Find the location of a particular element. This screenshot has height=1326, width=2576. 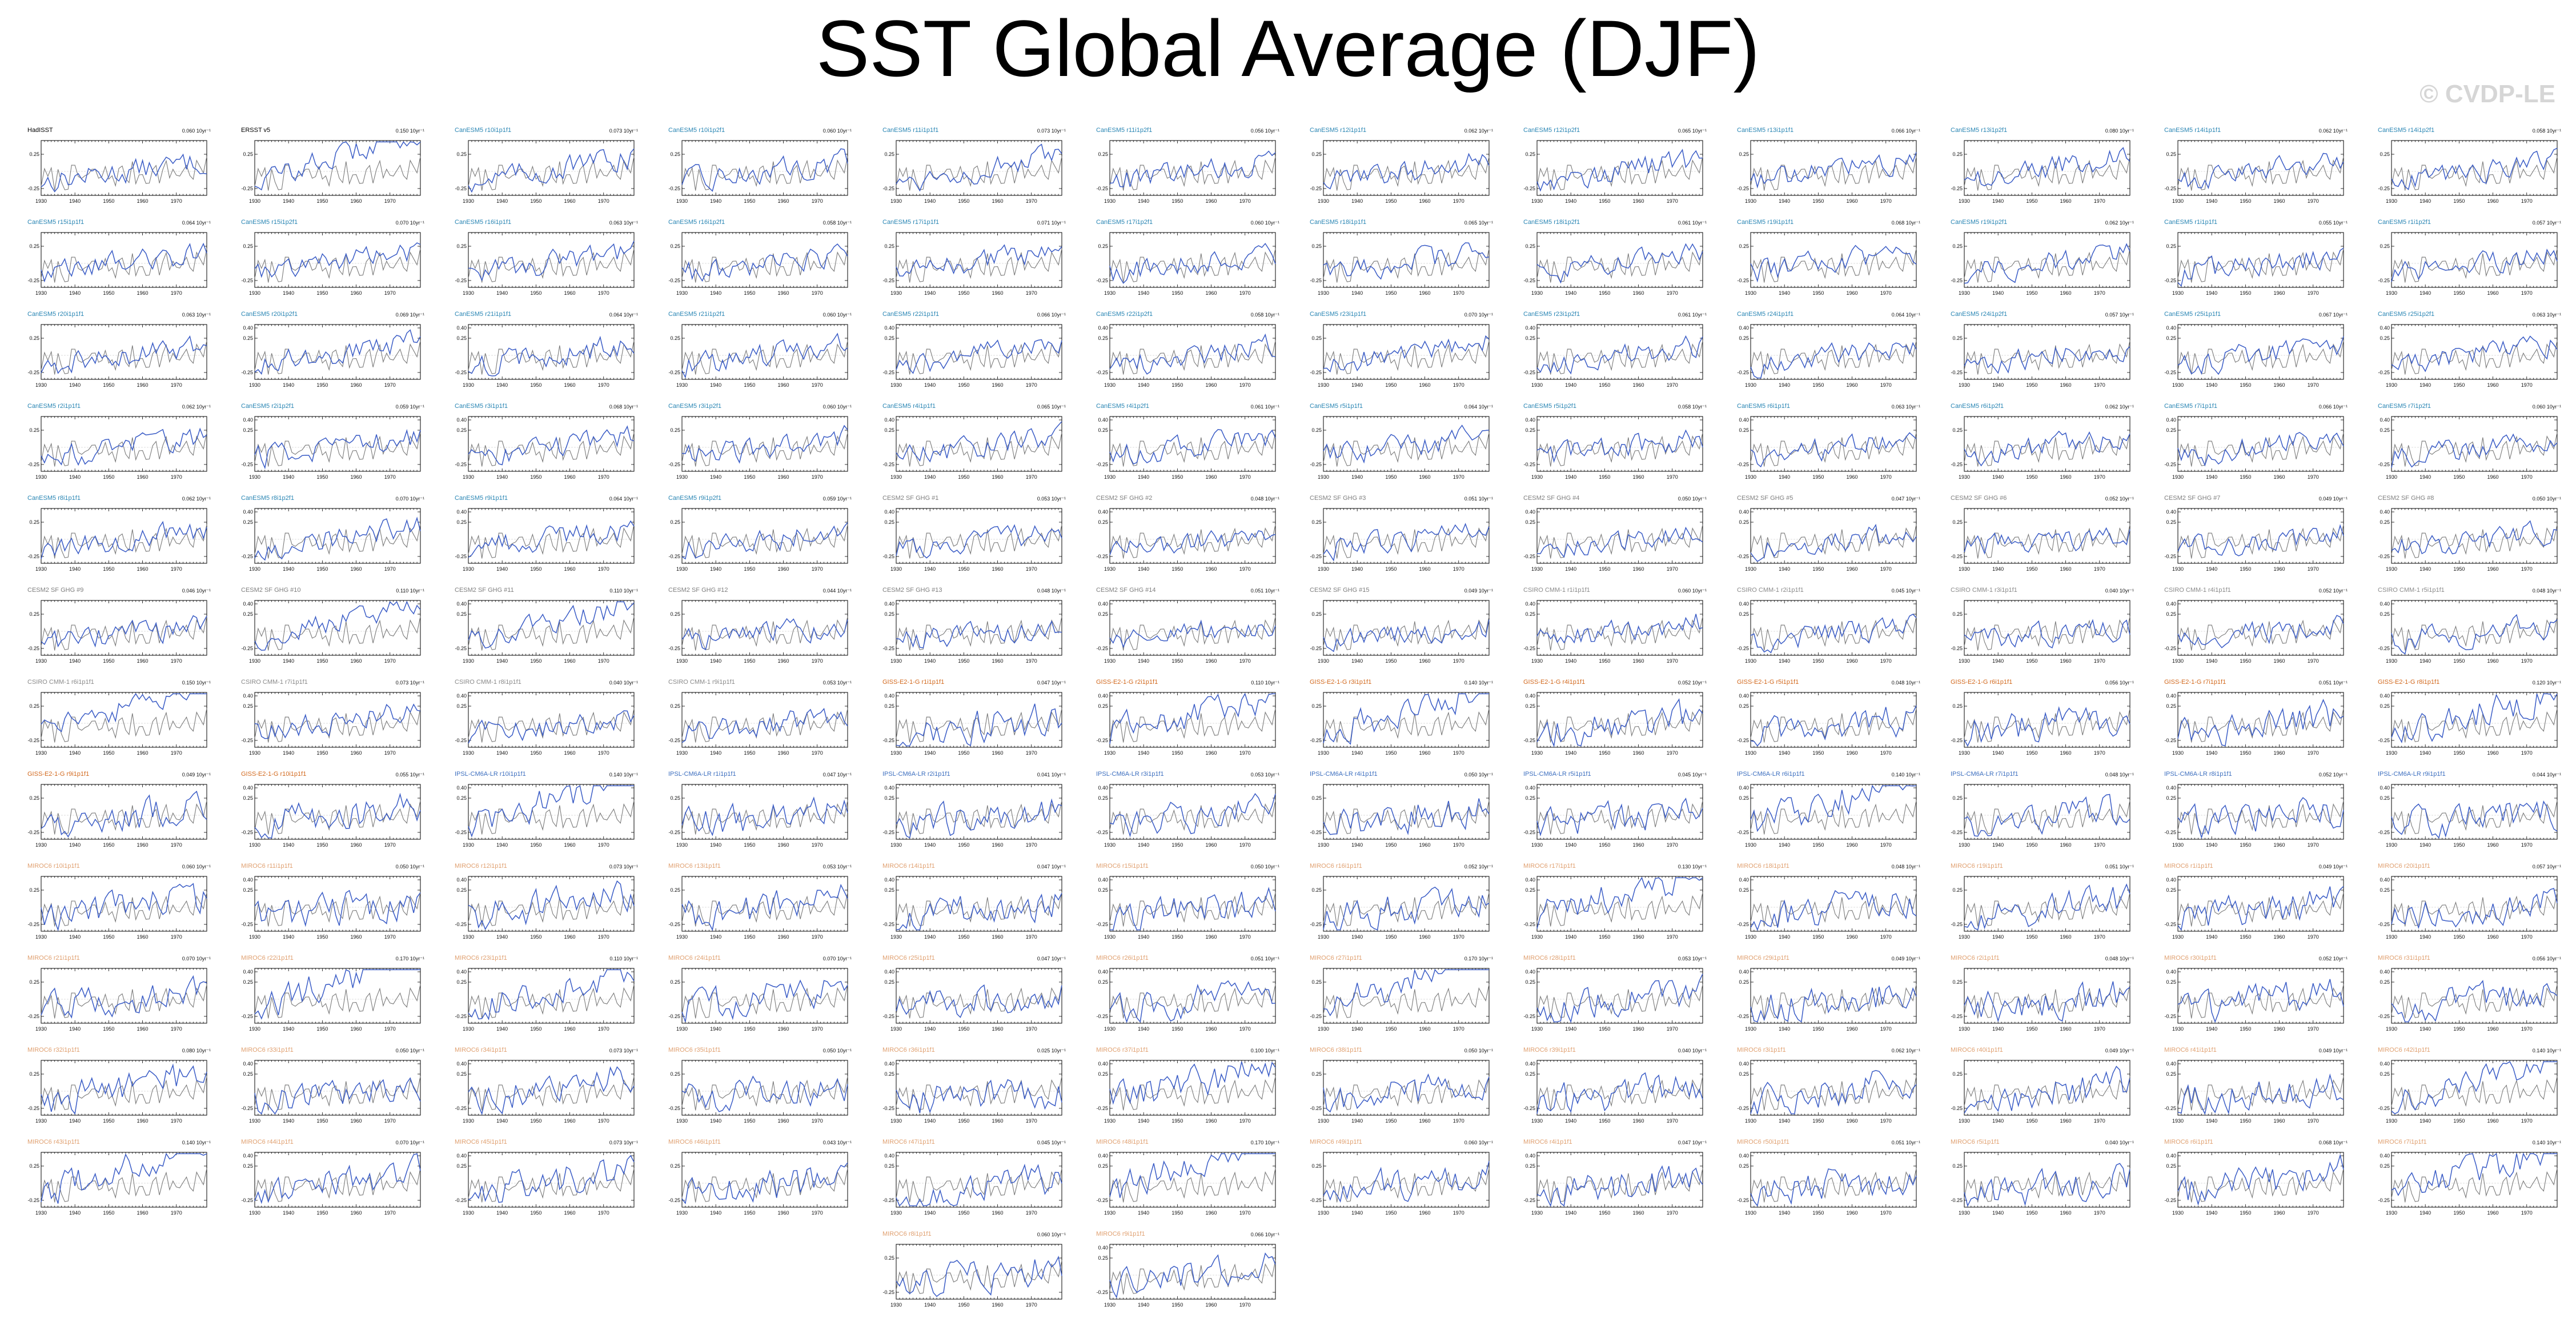

panel-trend-label: 0.064 10yr⁻¹ is located at coordinates (196, 223).